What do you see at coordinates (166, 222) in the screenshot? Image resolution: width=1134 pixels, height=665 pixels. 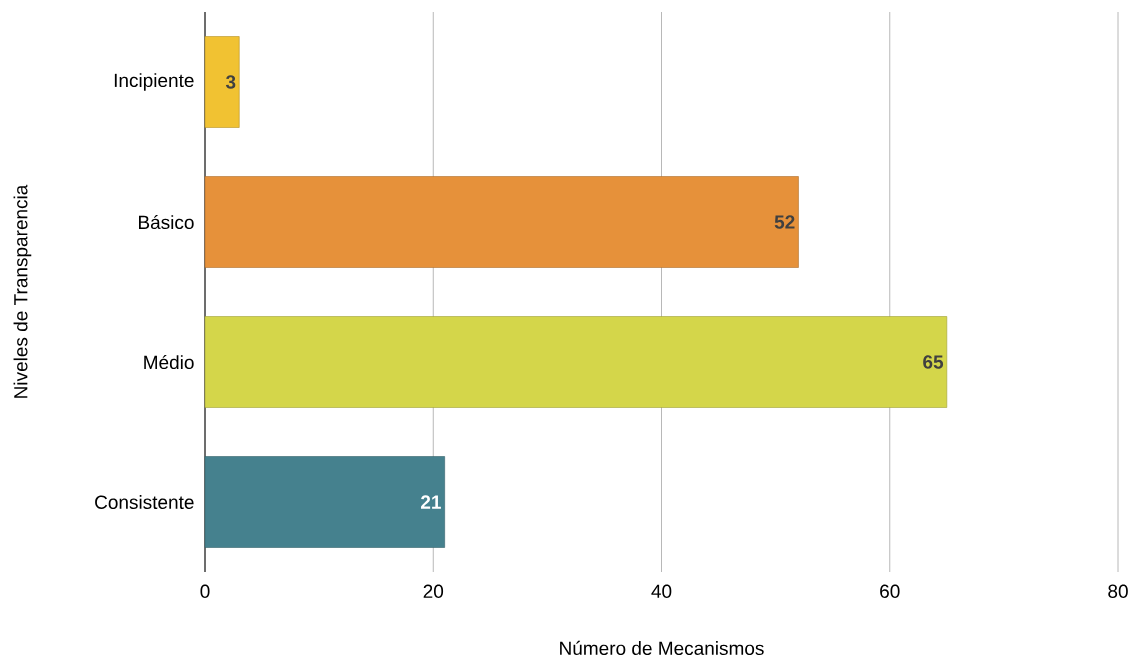 I see `y-tick-label: Básico` at bounding box center [166, 222].